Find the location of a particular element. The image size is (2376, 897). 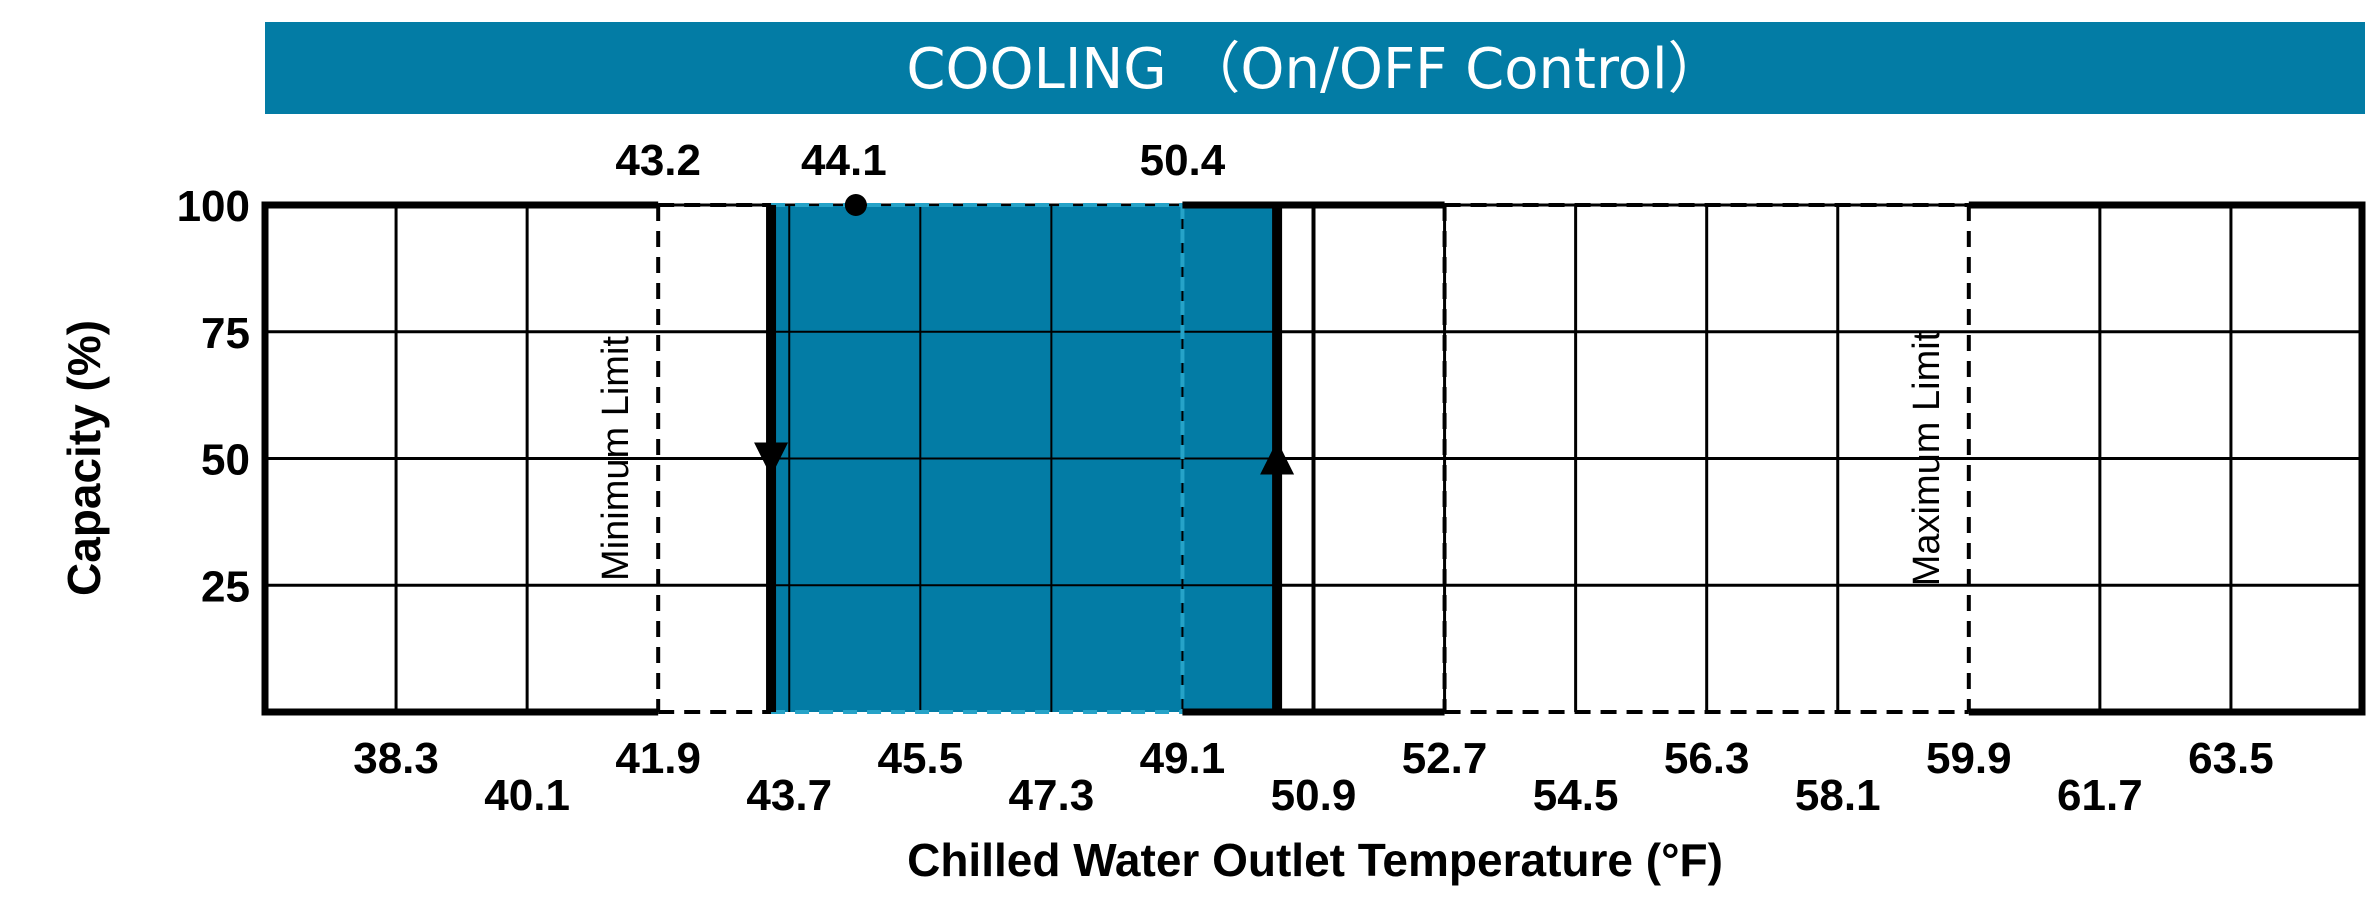

y-axis-label: Capacity (%) is located at coordinates (84, 458).